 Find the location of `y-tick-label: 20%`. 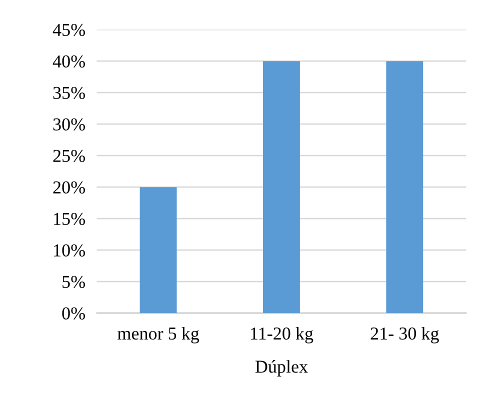

y-tick-label: 20% is located at coordinates (69, 187).